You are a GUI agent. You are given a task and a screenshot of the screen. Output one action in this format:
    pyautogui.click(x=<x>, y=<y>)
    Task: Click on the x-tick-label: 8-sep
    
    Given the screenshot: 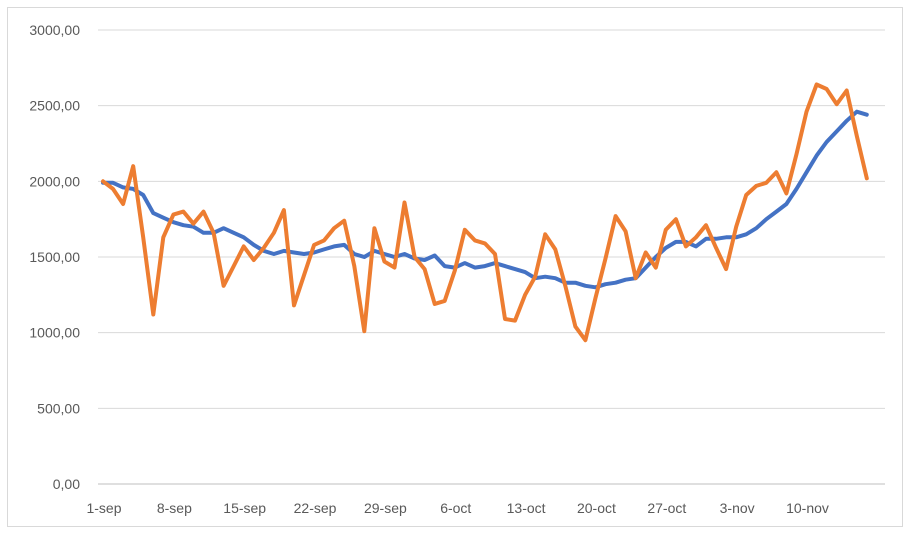 What is the action you would take?
    pyautogui.click(x=174, y=508)
    